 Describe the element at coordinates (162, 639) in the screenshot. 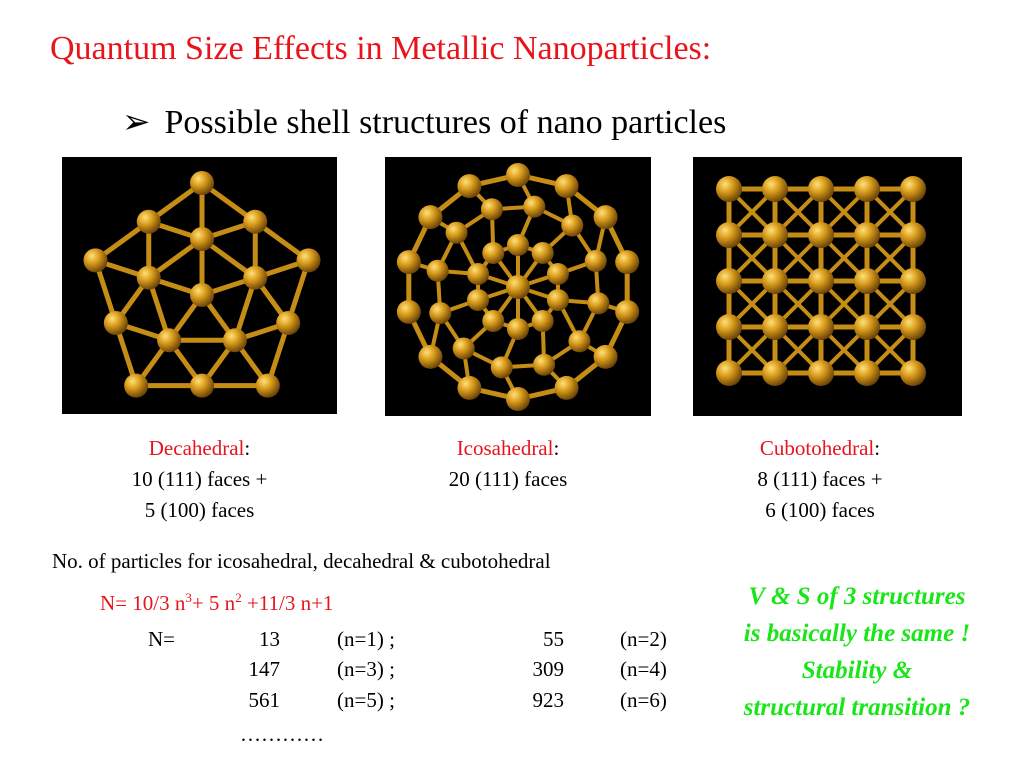

I see `table-label: N=` at that location.